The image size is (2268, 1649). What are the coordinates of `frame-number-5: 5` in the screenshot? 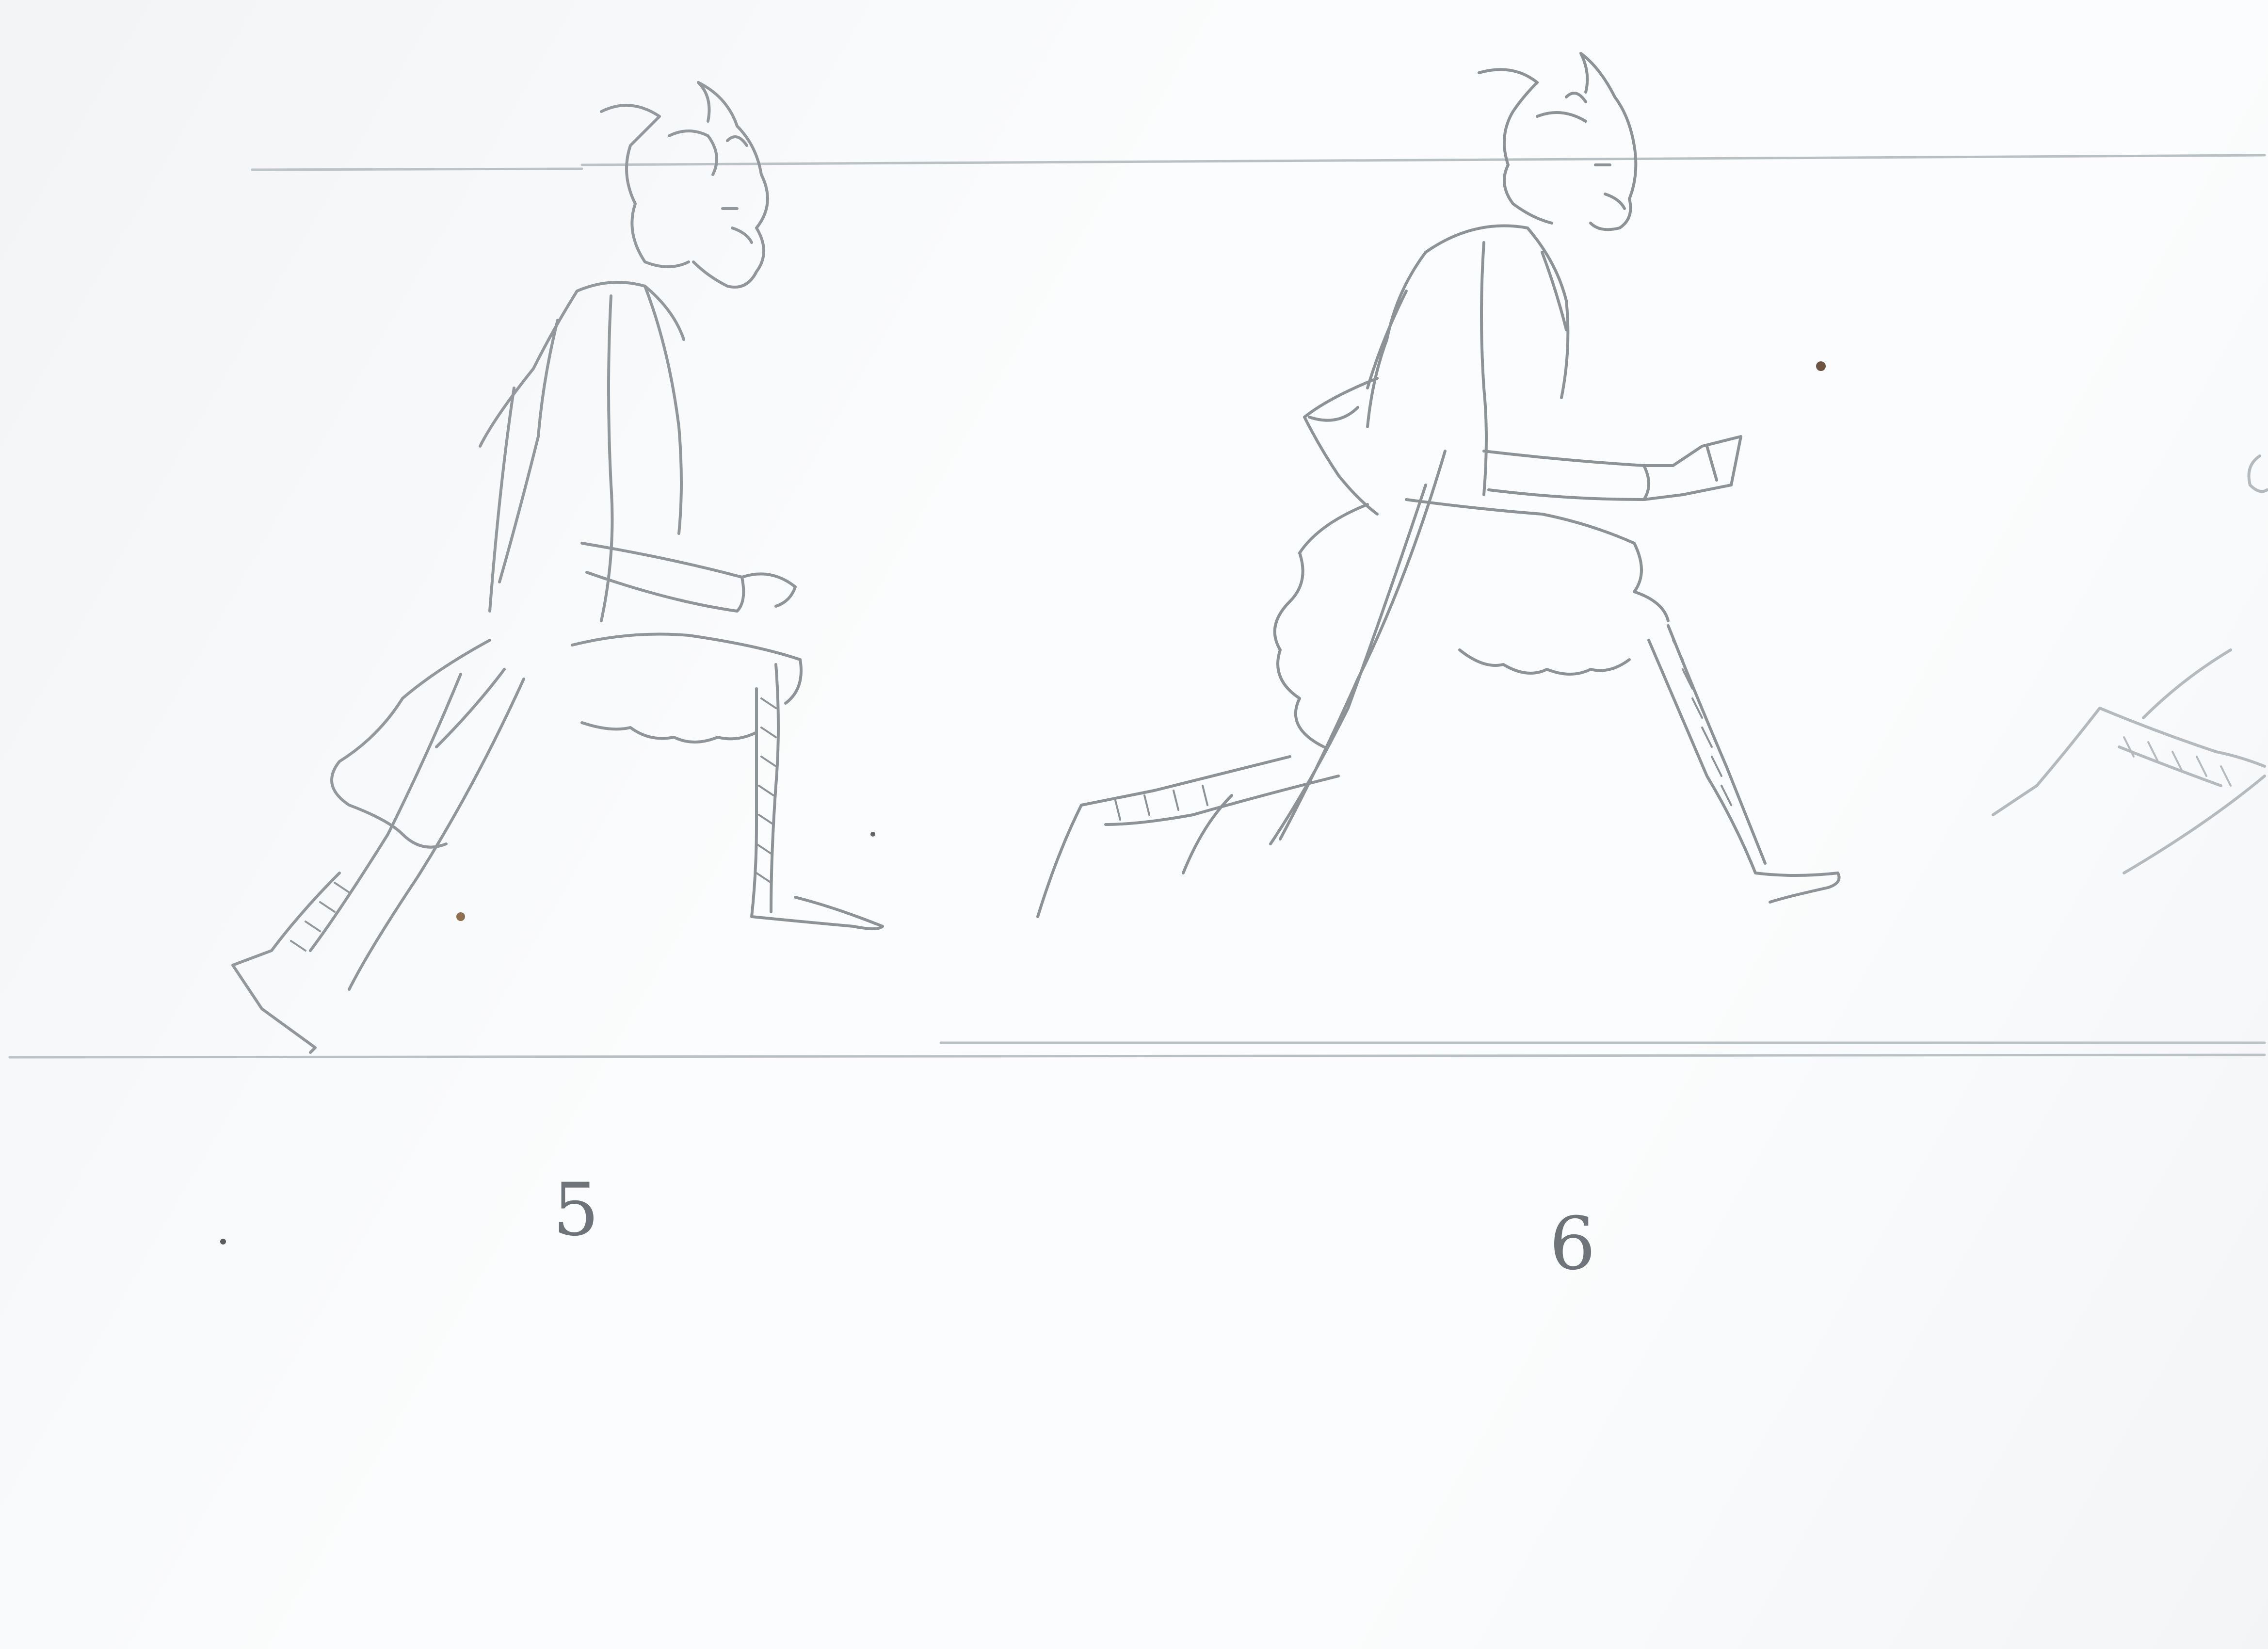 It's located at (576, 1210).